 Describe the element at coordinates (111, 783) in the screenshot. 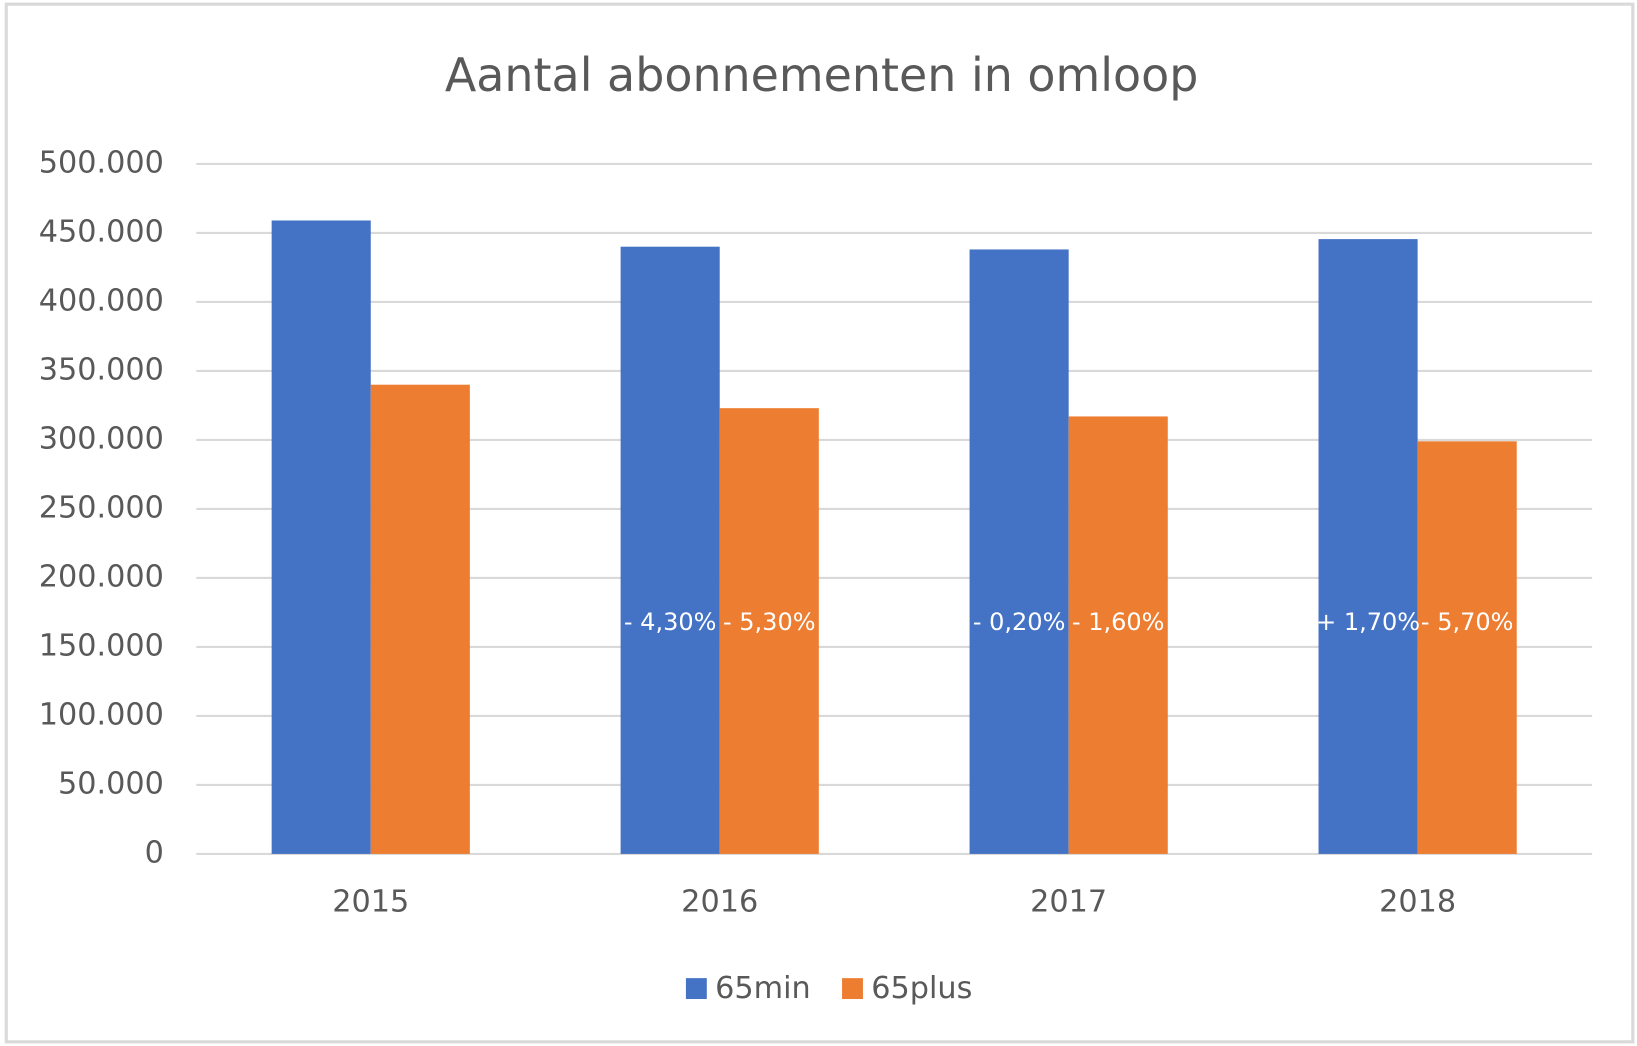

I see `y-tick-label: 50.000` at that location.